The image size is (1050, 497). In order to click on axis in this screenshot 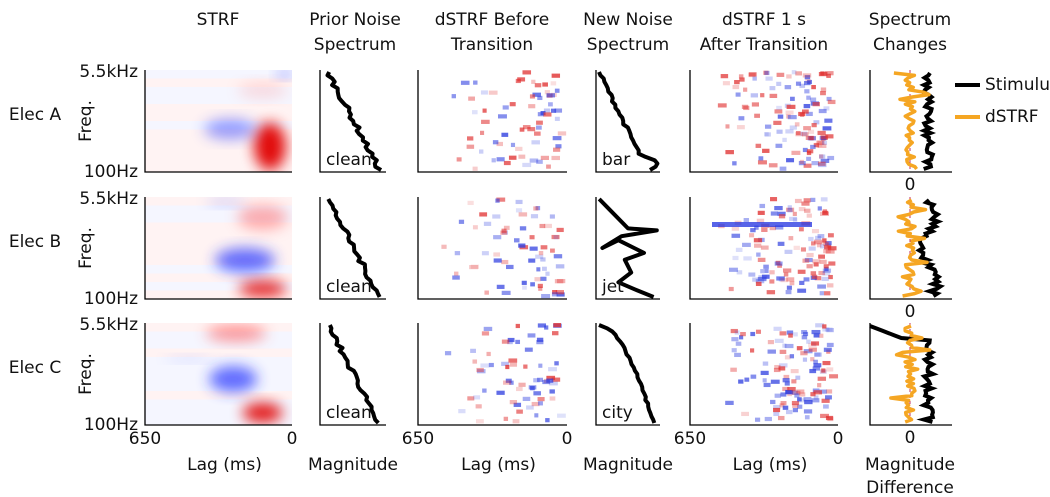, I will do `click(910, 248)`.